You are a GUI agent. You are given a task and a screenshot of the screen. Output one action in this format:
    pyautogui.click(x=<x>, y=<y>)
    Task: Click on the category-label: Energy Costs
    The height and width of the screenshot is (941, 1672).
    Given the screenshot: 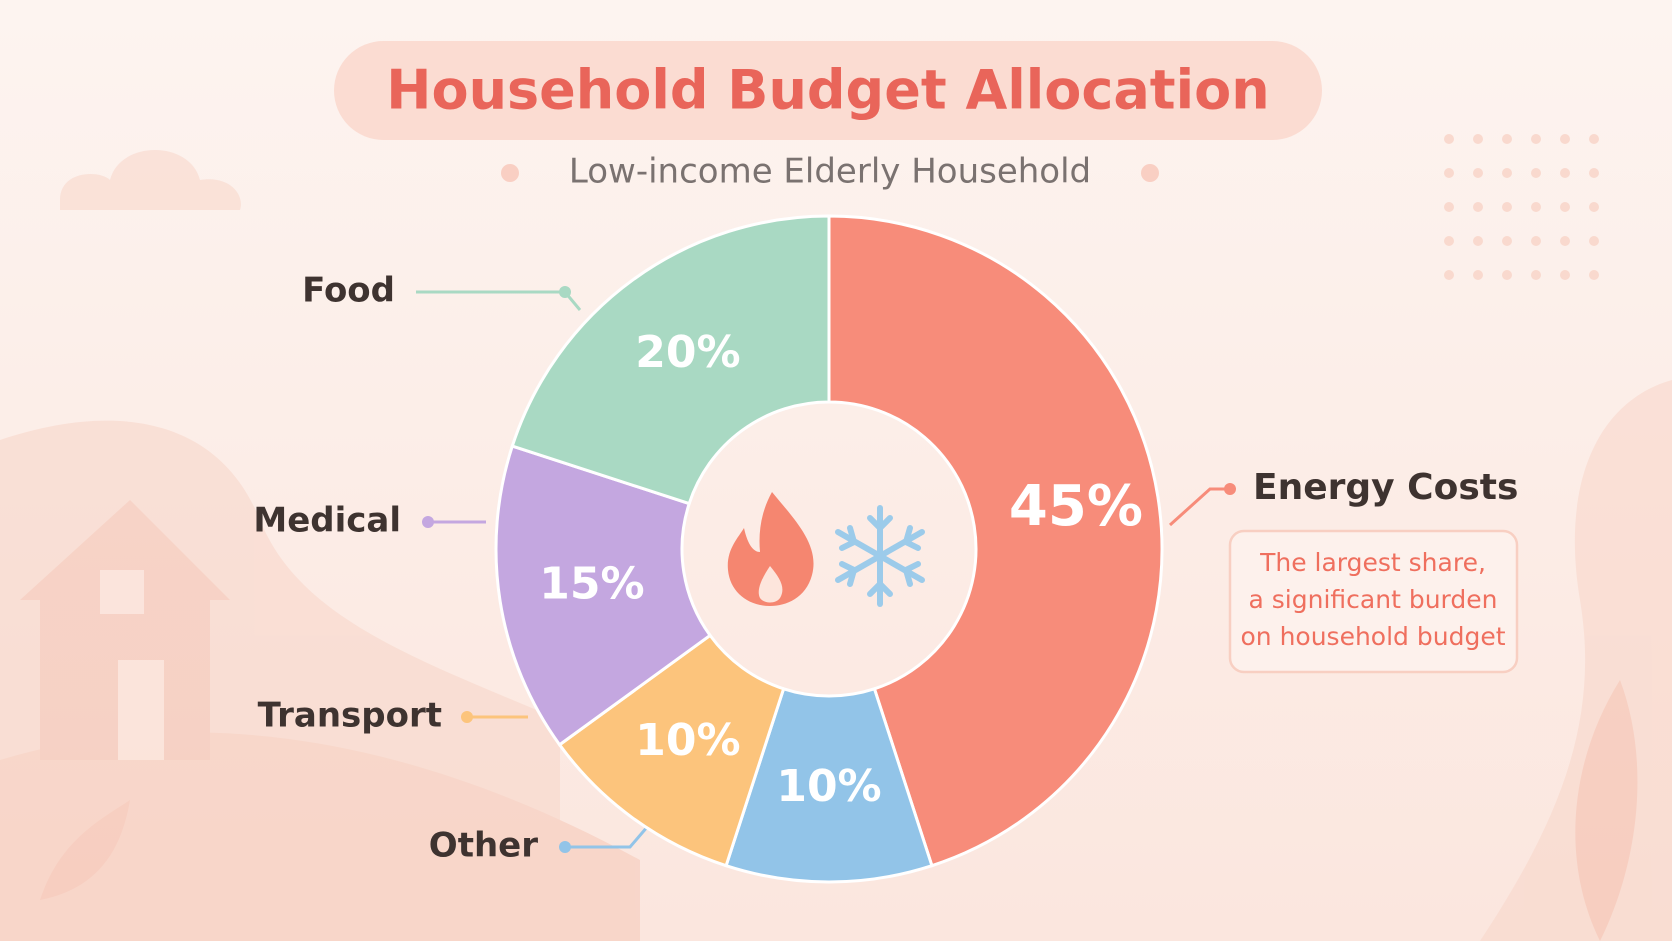 What is the action you would take?
    pyautogui.click(x=1385, y=487)
    